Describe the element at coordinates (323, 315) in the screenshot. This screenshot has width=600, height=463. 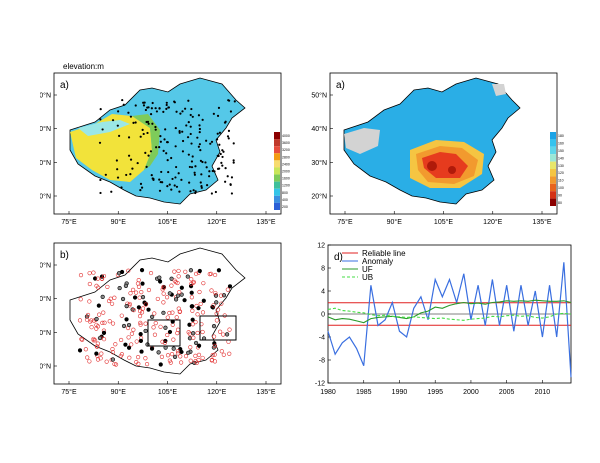
I see `y-tick-label: 0` at that location.